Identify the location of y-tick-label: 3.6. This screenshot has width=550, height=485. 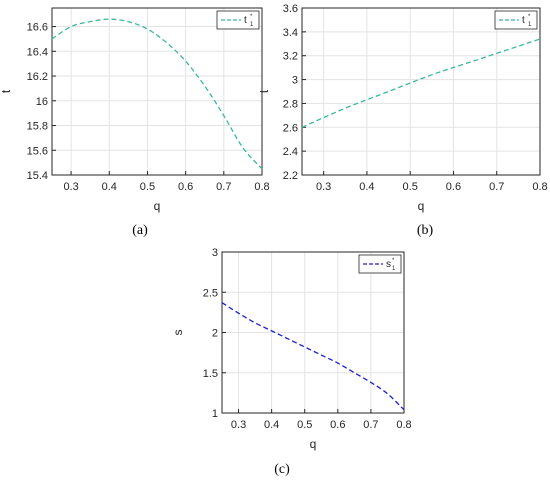
(290, 9).